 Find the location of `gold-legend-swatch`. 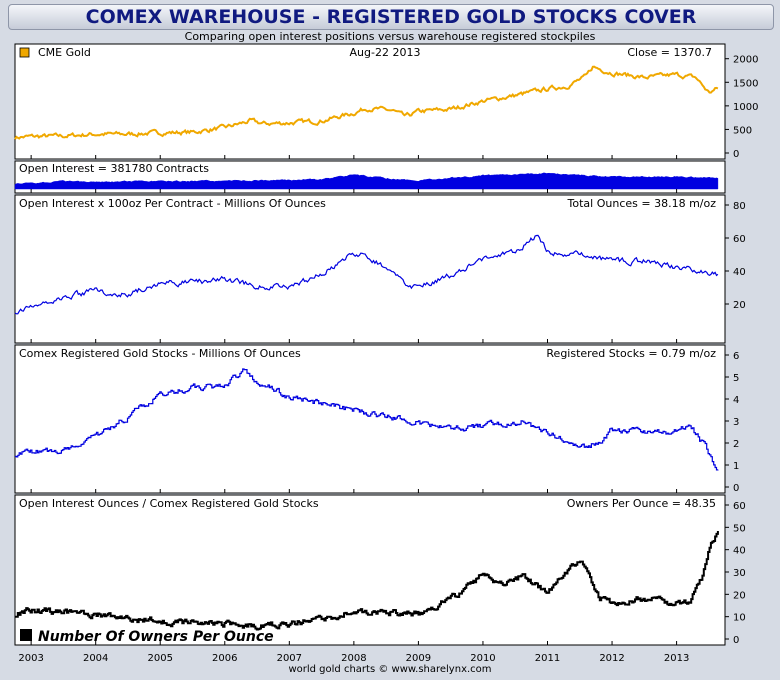

gold-legend-swatch is located at coordinates (24, 52).